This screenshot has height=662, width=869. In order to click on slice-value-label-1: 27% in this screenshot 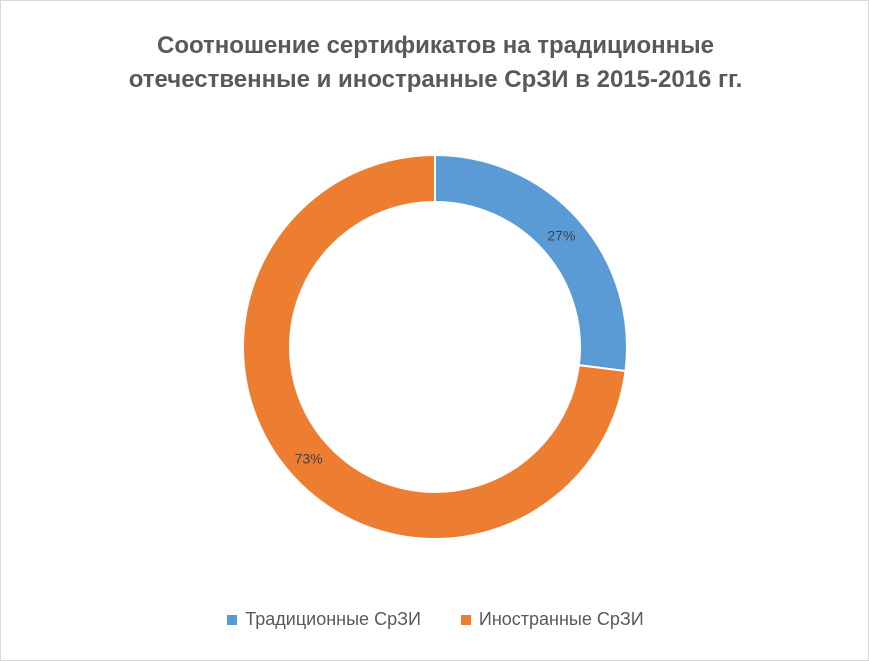, I will do `click(561, 236)`.